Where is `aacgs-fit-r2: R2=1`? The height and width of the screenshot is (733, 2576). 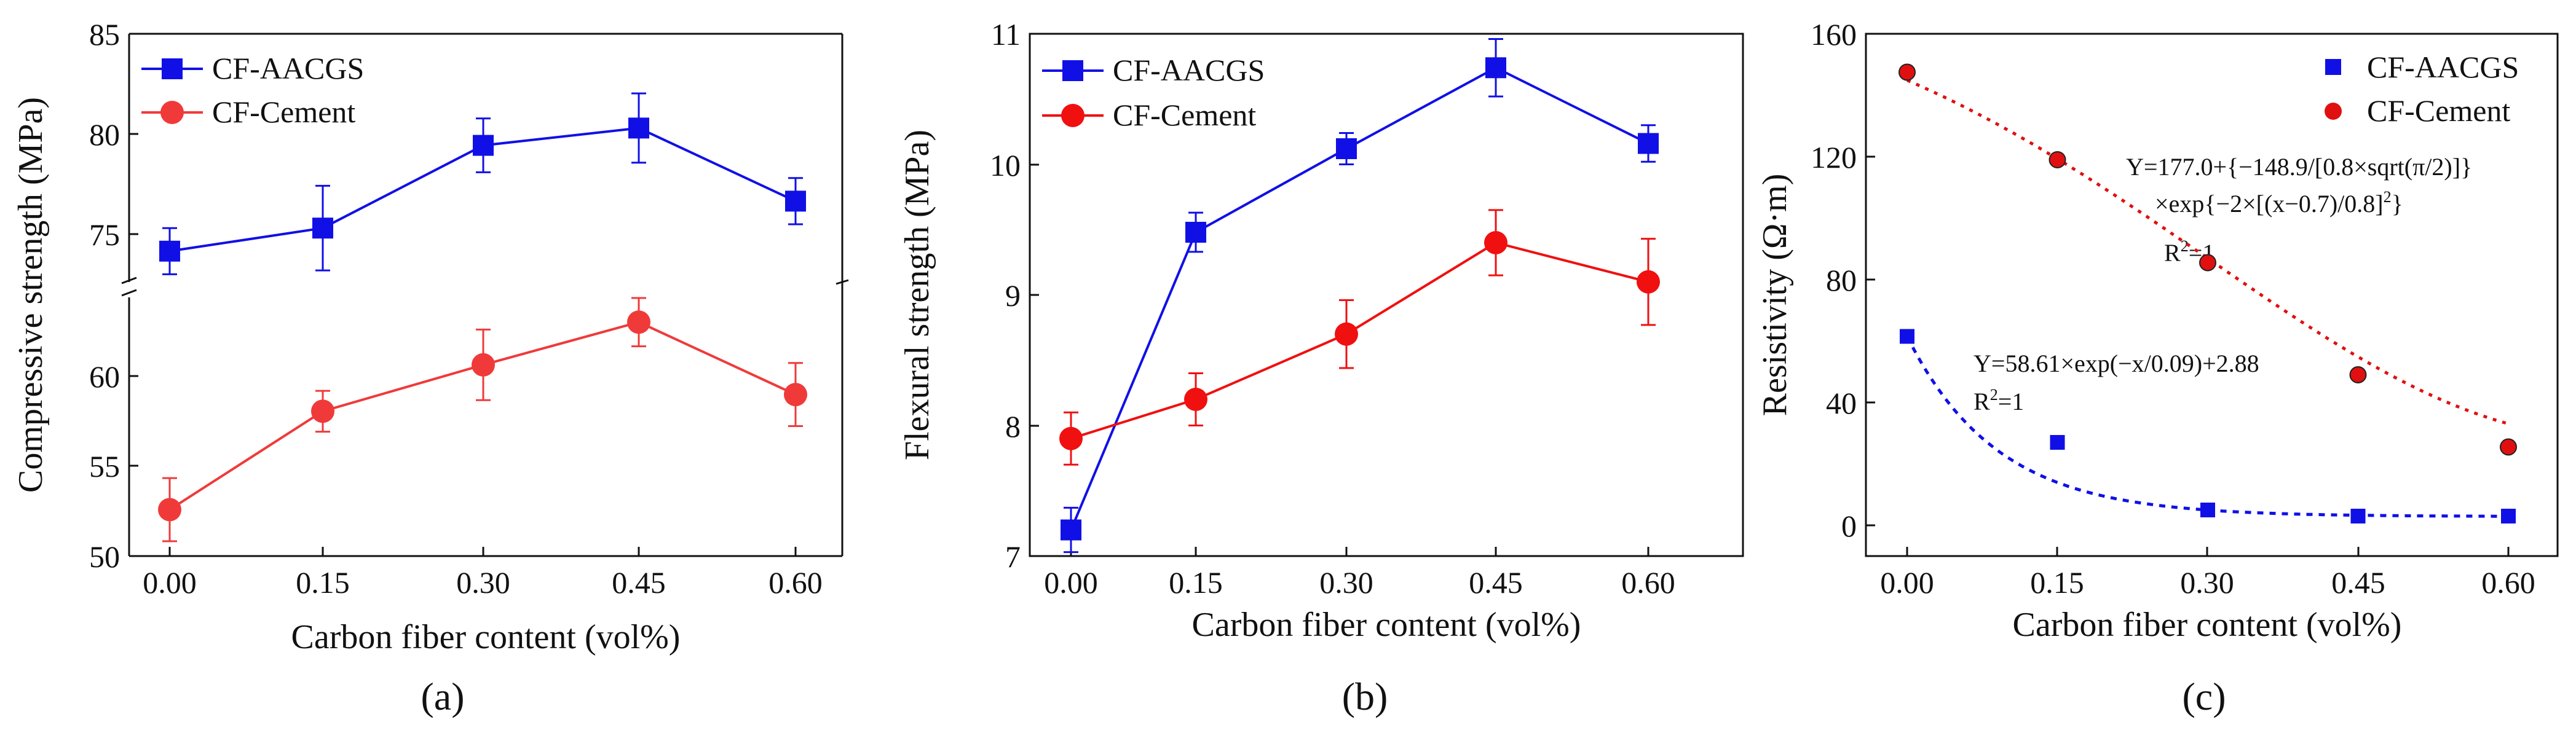 aacgs-fit-r2: R2=1 is located at coordinates (1998, 400).